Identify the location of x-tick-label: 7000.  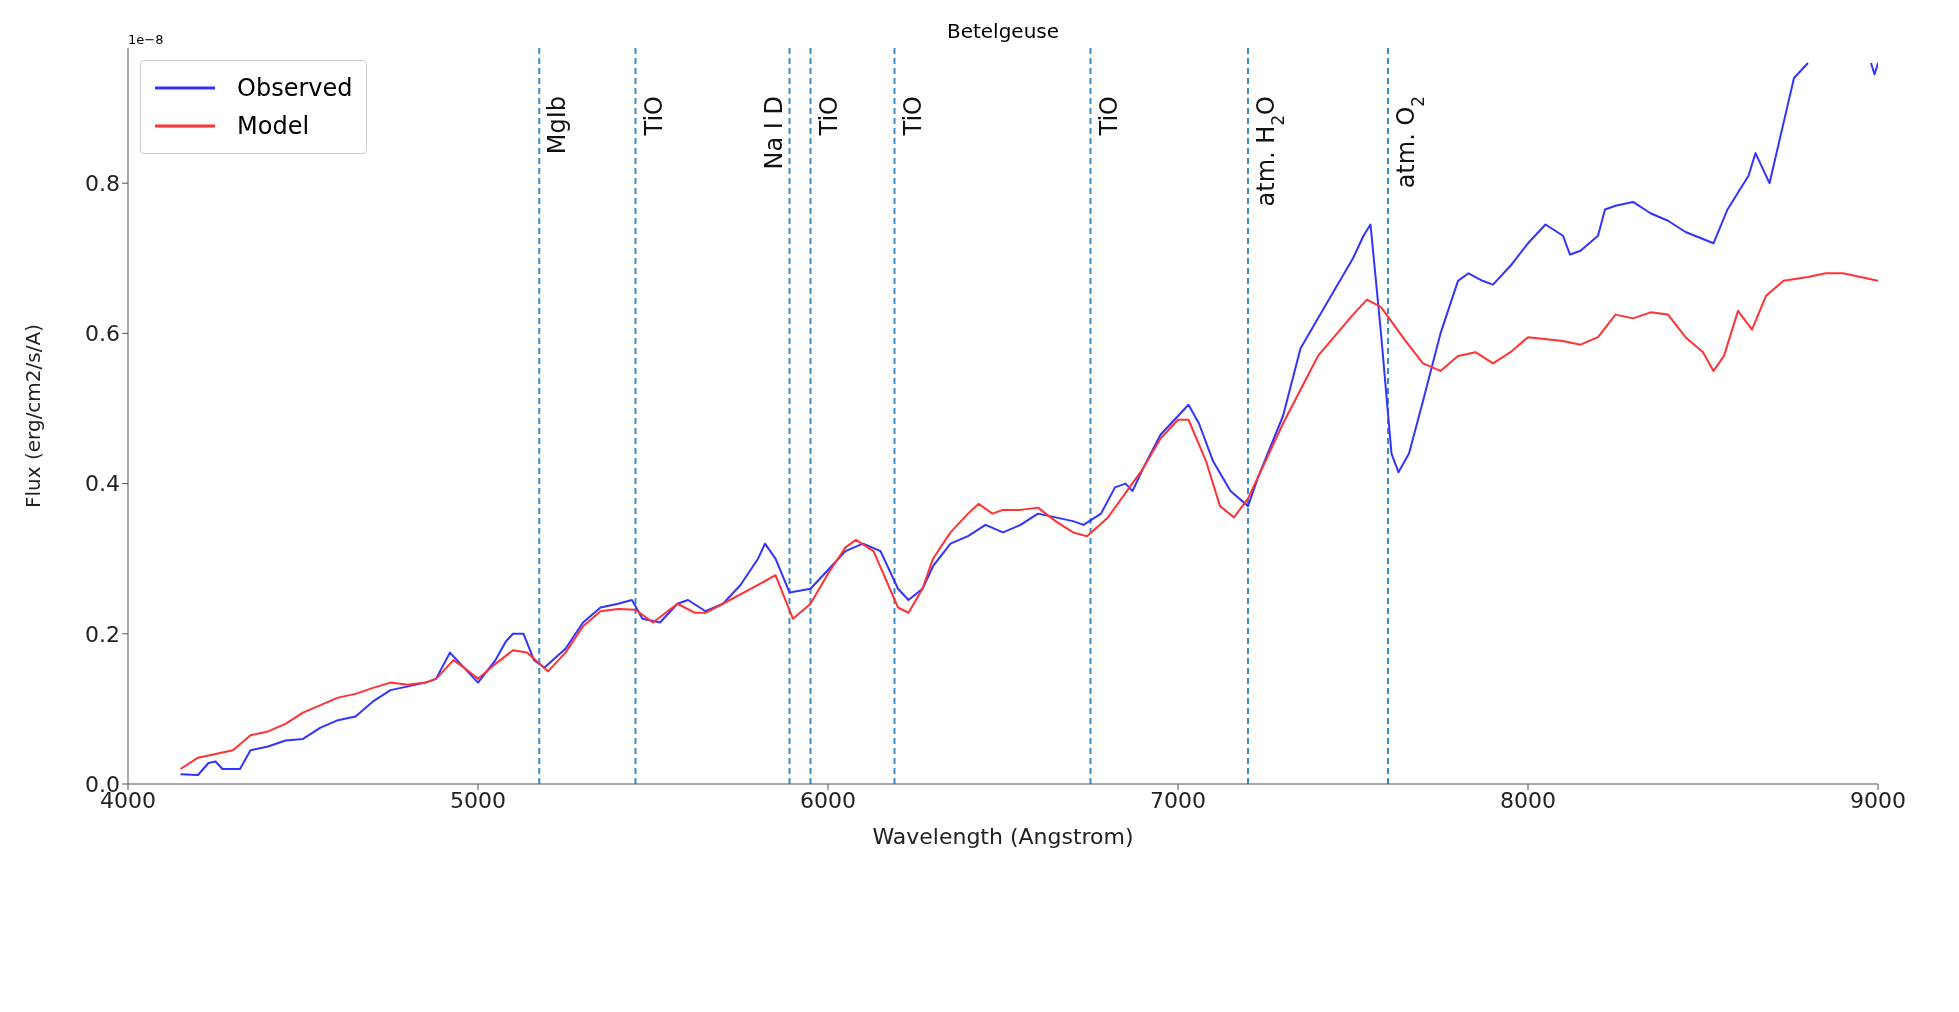
(1178, 800).